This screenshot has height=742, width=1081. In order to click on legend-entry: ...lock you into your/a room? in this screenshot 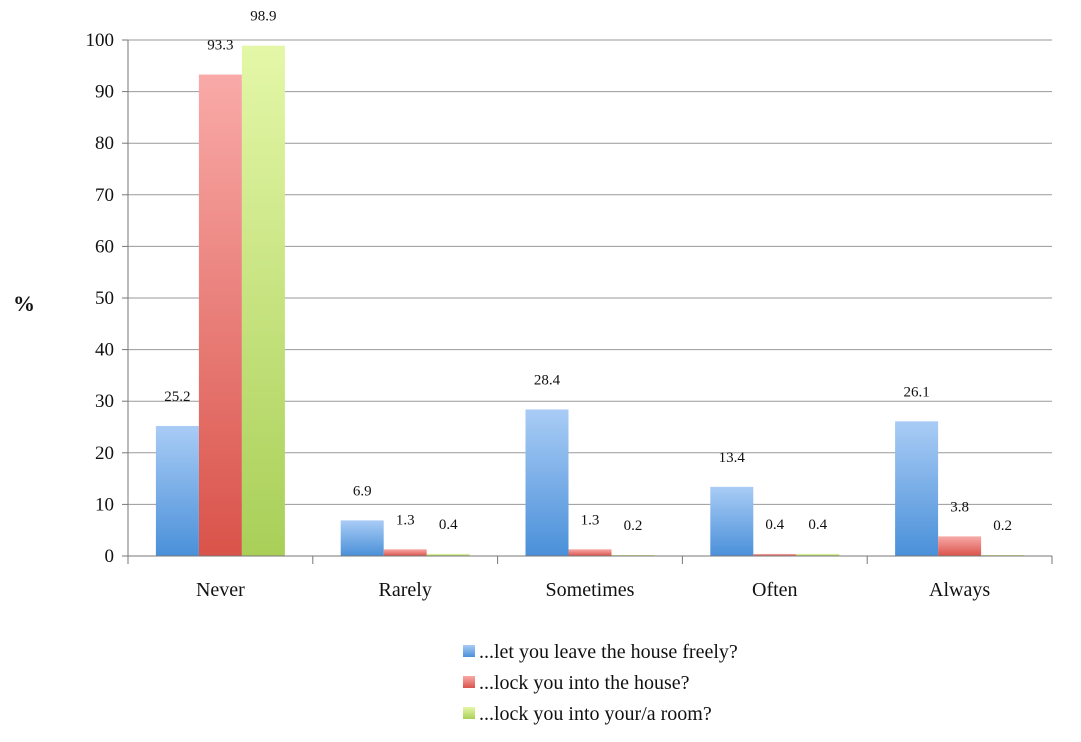, I will do `click(595, 714)`.